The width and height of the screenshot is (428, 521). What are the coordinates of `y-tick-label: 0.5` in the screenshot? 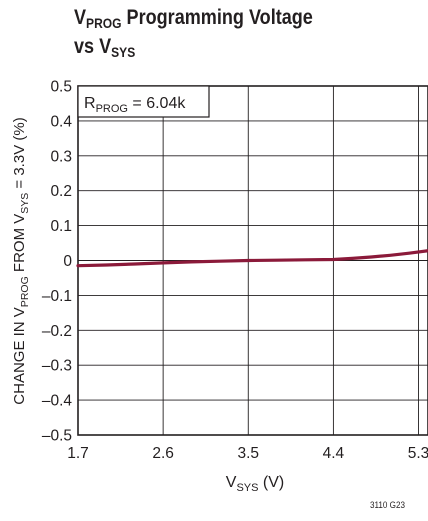 It's located at (61, 87).